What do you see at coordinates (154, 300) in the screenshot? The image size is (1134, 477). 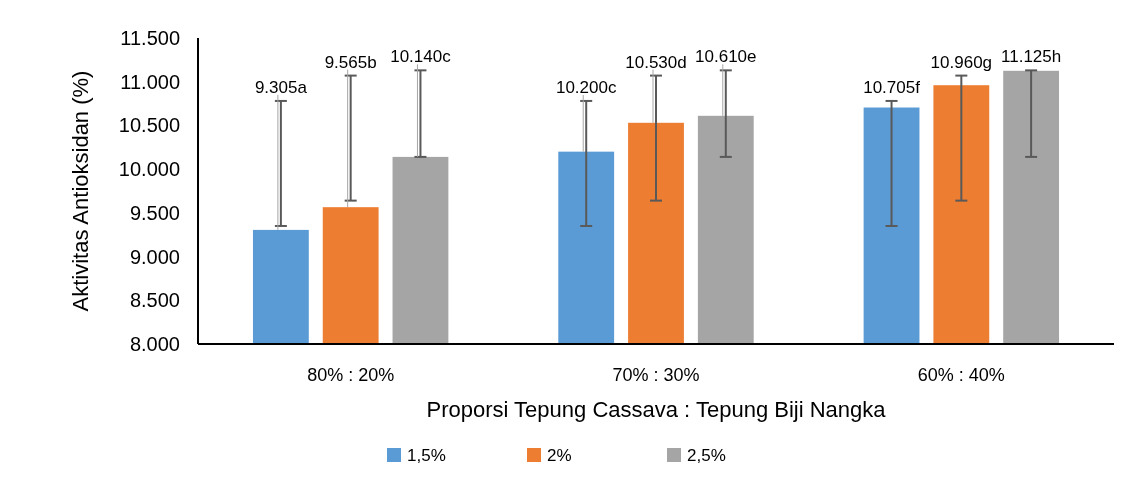 I see `y-tick-label: 8.500` at bounding box center [154, 300].